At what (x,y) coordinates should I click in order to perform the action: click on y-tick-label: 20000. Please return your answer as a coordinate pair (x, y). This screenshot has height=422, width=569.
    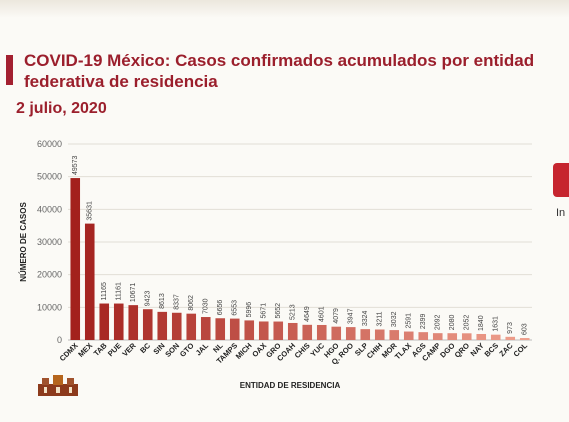
    Looking at the image, I should click on (49, 275).